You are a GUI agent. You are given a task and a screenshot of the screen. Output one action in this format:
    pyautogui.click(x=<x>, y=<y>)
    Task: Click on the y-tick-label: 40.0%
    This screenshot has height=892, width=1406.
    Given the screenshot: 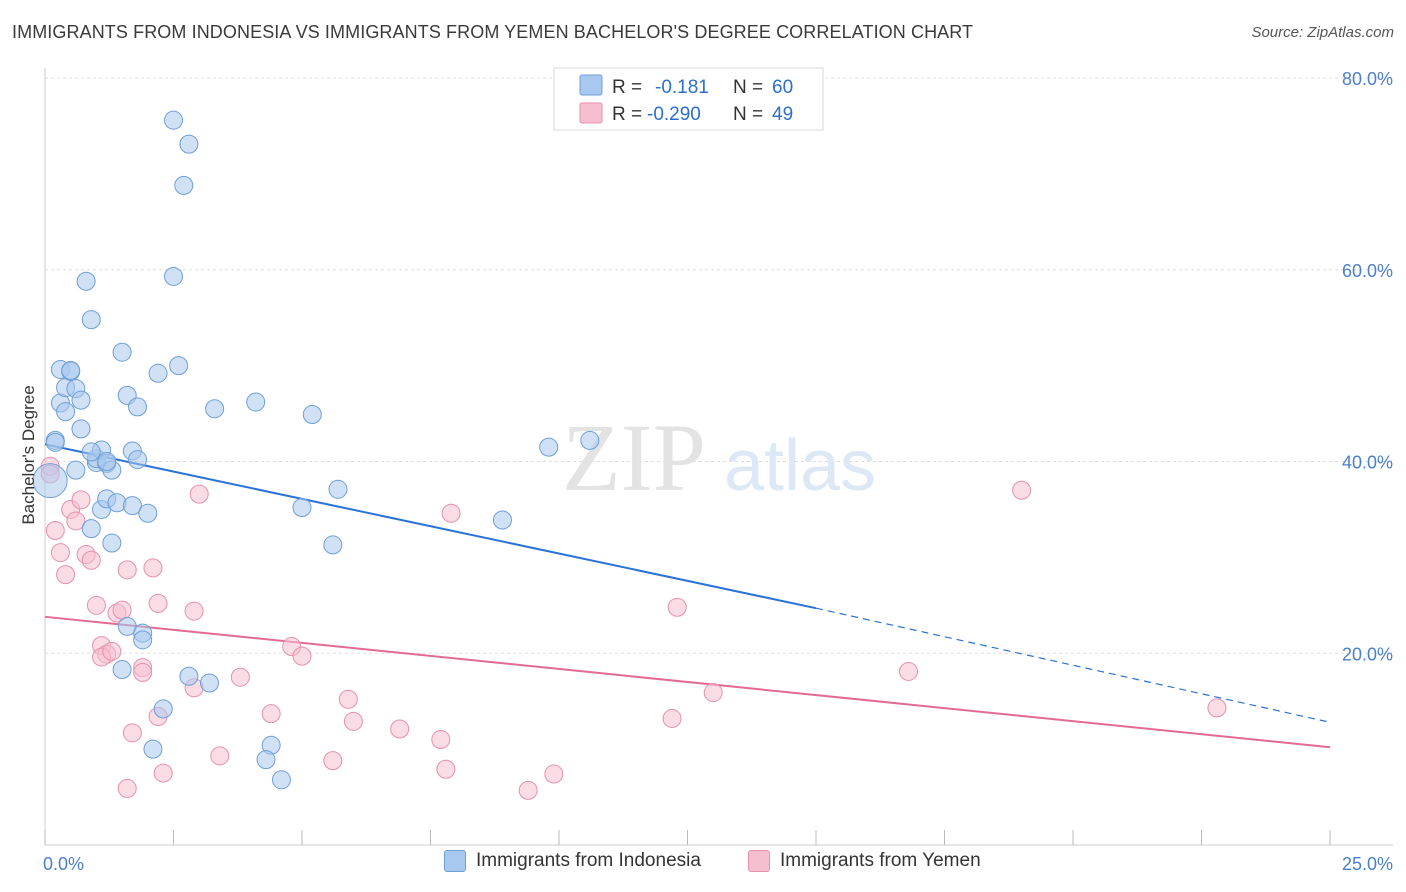 What is the action you would take?
    pyautogui.click(x=1367, y=463)
    